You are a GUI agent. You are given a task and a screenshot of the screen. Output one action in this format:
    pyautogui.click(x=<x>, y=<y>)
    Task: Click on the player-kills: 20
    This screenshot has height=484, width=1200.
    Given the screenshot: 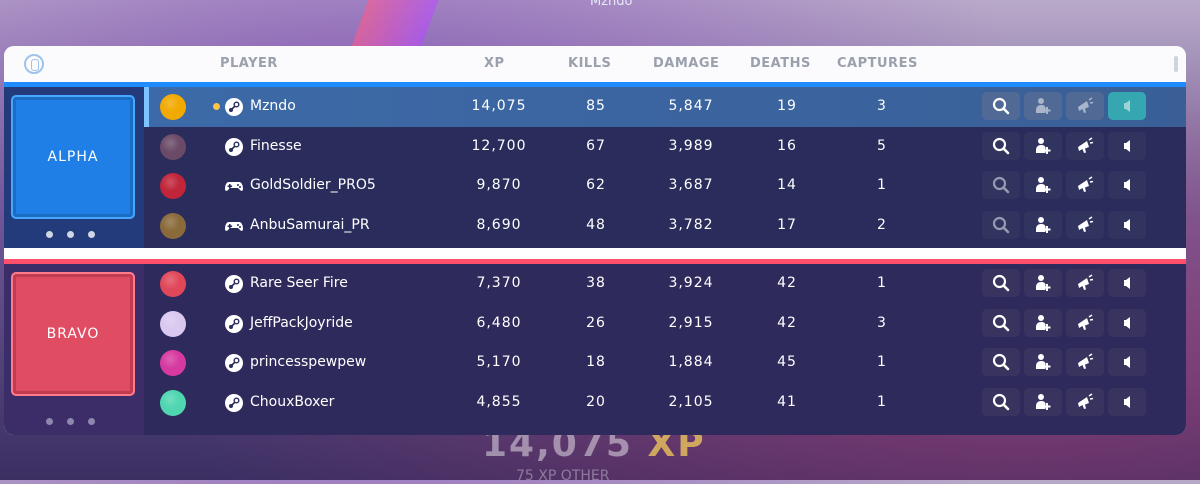 What is the action you would take?
    pyautogui.click(x=596, y=402)
    